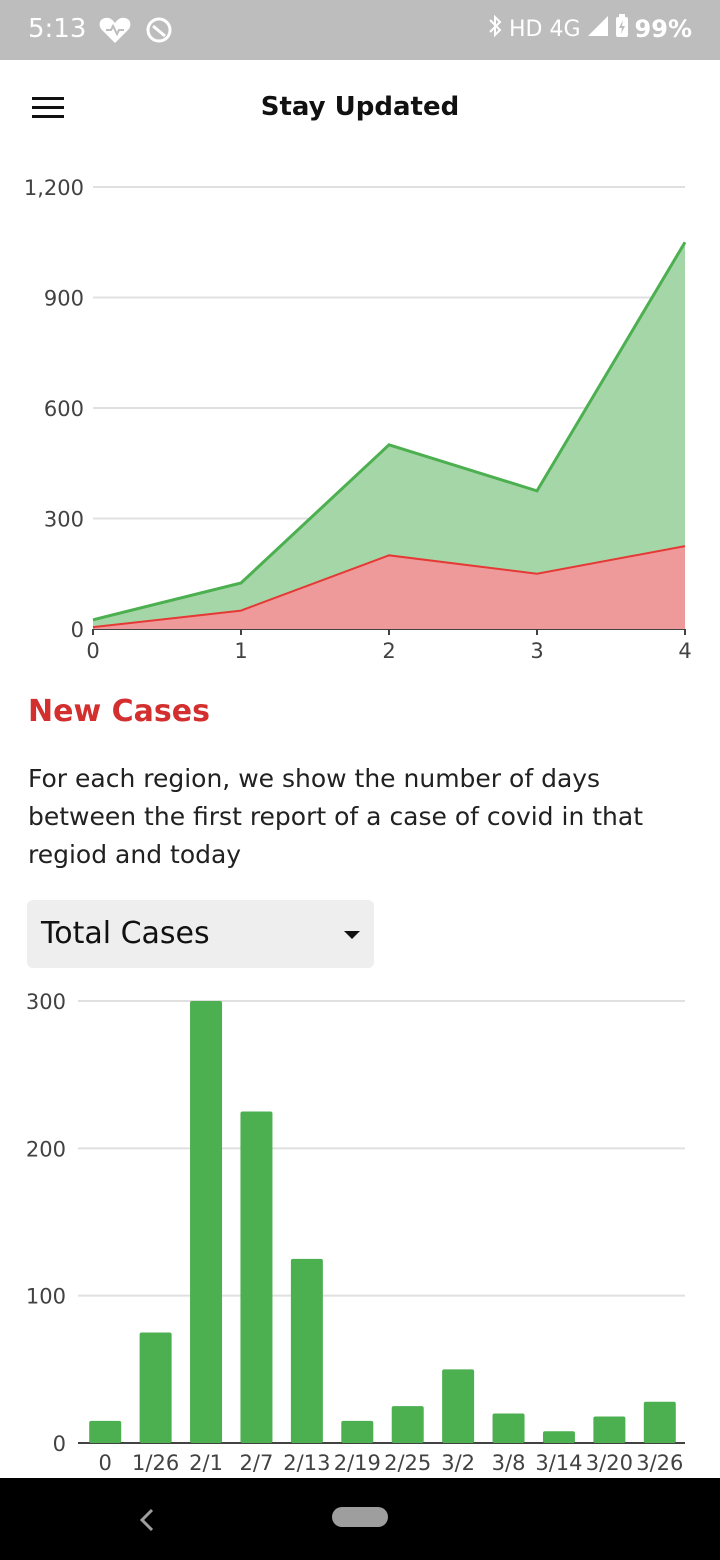 The image size is (720, 1560). What do you see at coordinates (59, 1444) in the screenshot?
I see `bar-y-tick-label: 0` at bounding box center [59, 1444].